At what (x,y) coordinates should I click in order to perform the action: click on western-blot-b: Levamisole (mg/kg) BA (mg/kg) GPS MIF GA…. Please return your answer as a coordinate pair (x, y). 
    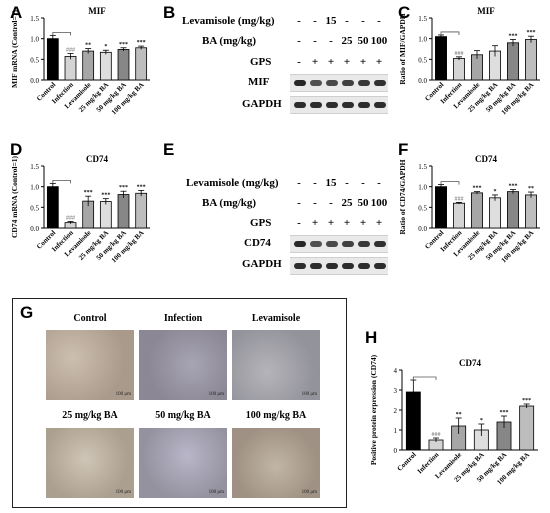
    Looking at the image, I should click on (280, 67).